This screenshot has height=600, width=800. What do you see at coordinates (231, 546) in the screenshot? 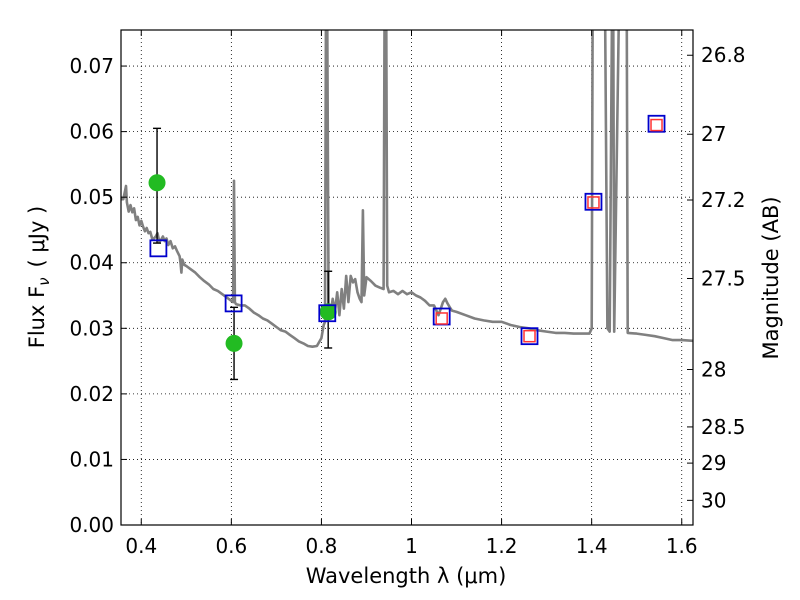
I see `x-tick-label: 0.6` at bounding box center [231, 546].